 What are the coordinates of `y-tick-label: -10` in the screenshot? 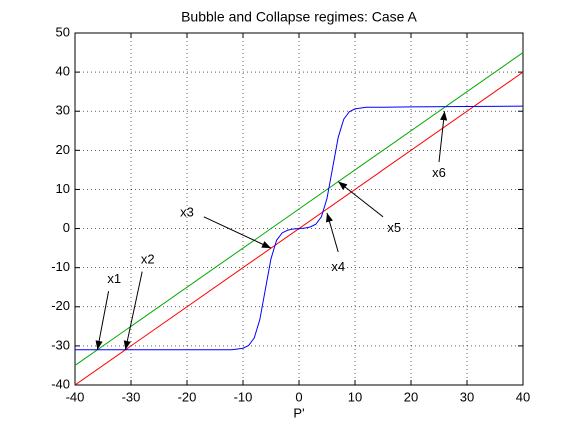 It's located at (60, 266).